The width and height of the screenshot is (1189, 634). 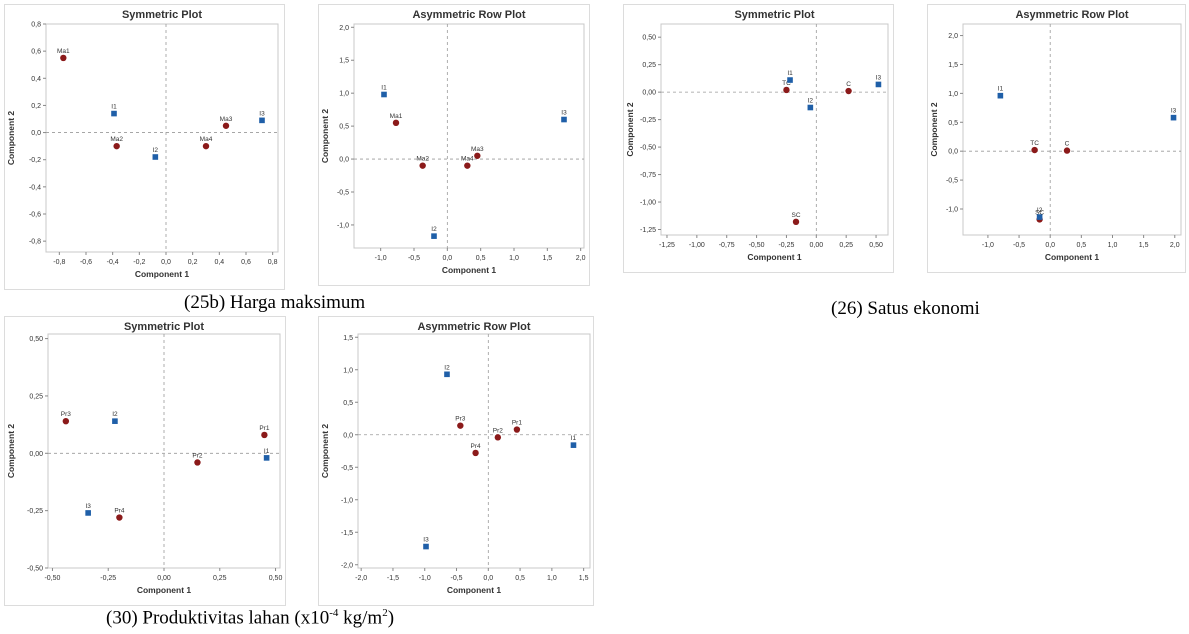 I want to click on point-label: Pr1, so click(x=517, y=423).